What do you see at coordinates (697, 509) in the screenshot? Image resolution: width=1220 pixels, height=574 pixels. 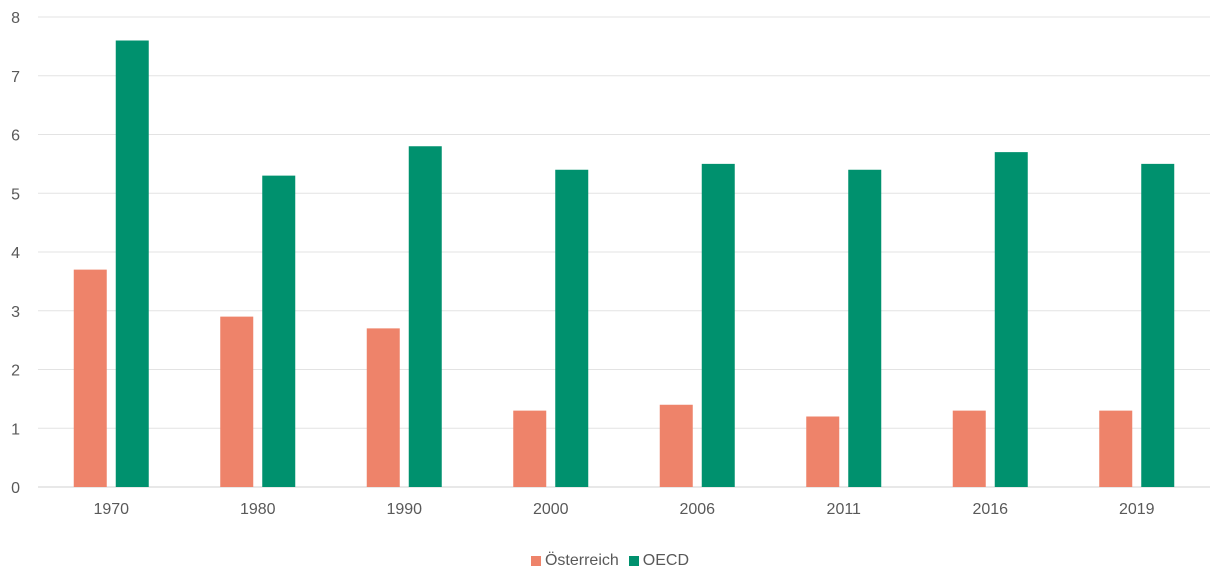 I see `x-tick-label: 2006` at bounding box center [697, 509].